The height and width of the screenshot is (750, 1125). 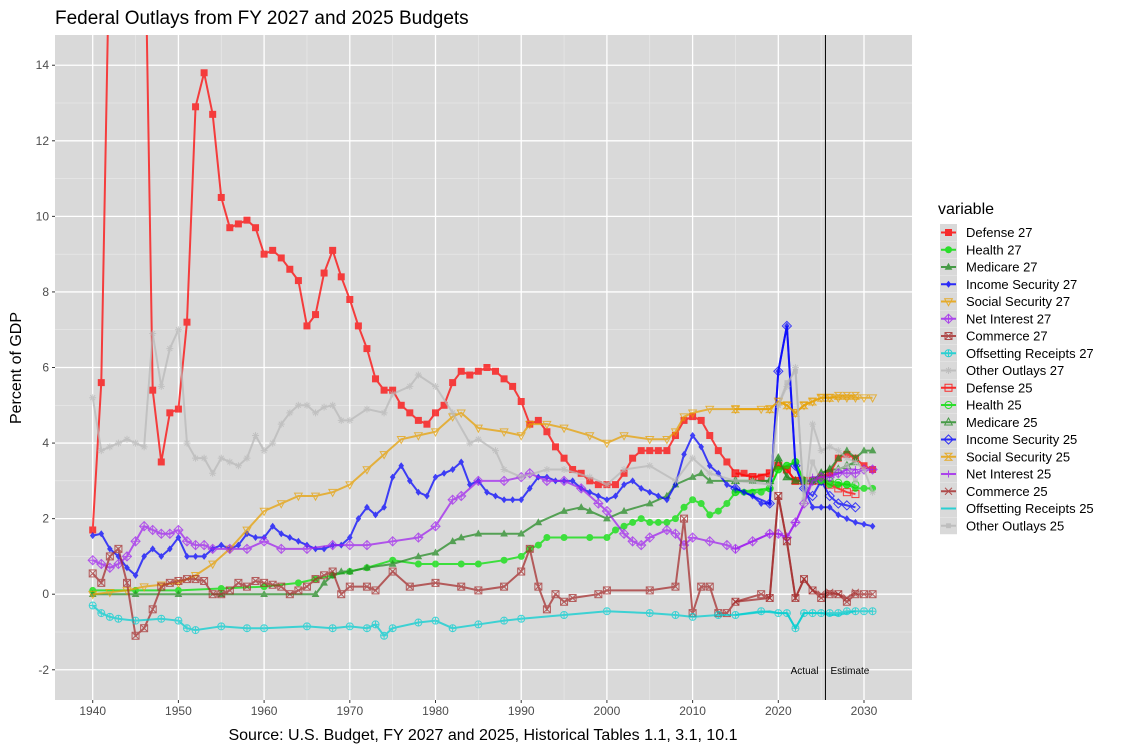 I want to click on estimate-label: Estimate, so click(x=849, y=671).